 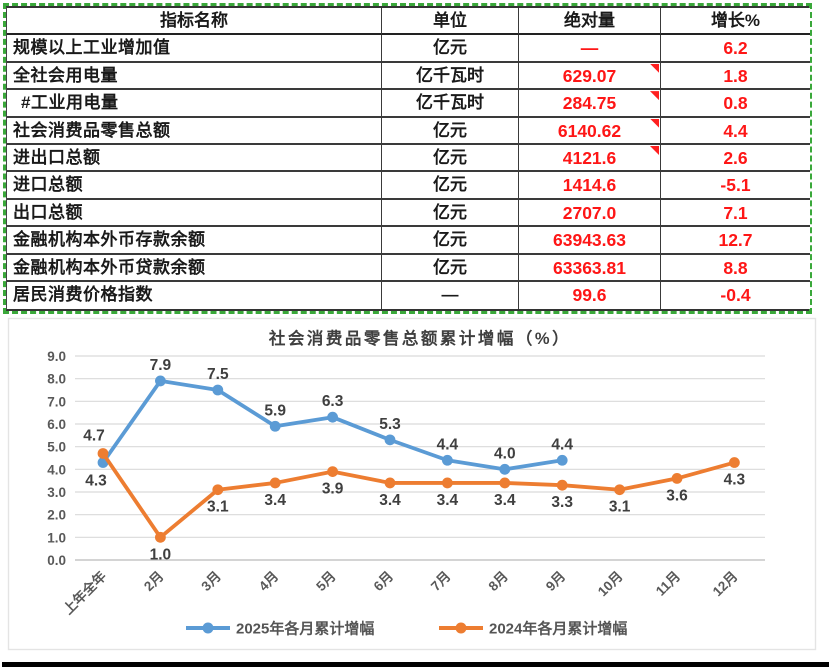 I want to click on x-axis-labels: 上年全年 2月 3月 4月 5月 6月 7月 8月 9月 10月 11月 12月, so click(x=400, y=592).